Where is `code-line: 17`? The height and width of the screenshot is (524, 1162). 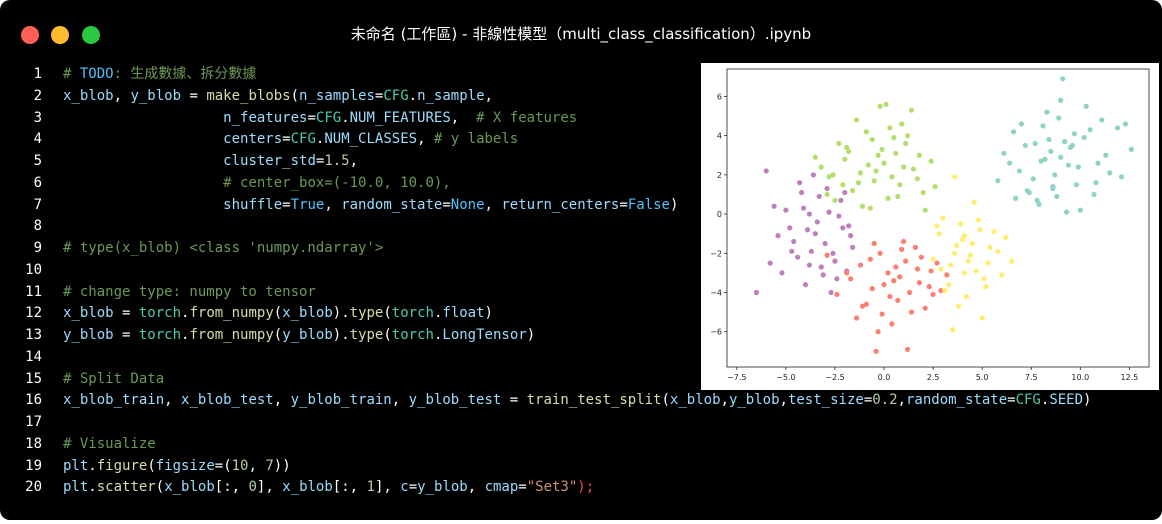
code-line: 17 is located at coordinates (581, 423).